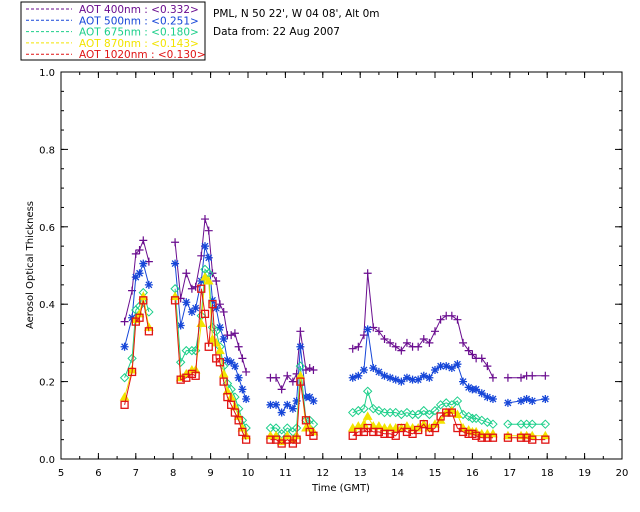 This screenshot has height=512, width=640. Describe the element at coordinates (547, 473) in the screenshot. I see `x-tick-label: 18` at that location.